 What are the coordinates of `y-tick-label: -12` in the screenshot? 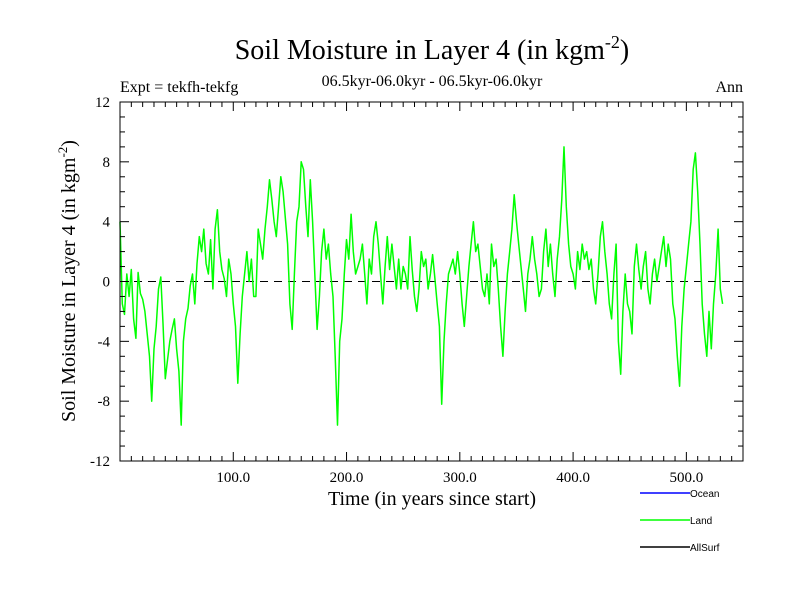 It's located at (100, 462).